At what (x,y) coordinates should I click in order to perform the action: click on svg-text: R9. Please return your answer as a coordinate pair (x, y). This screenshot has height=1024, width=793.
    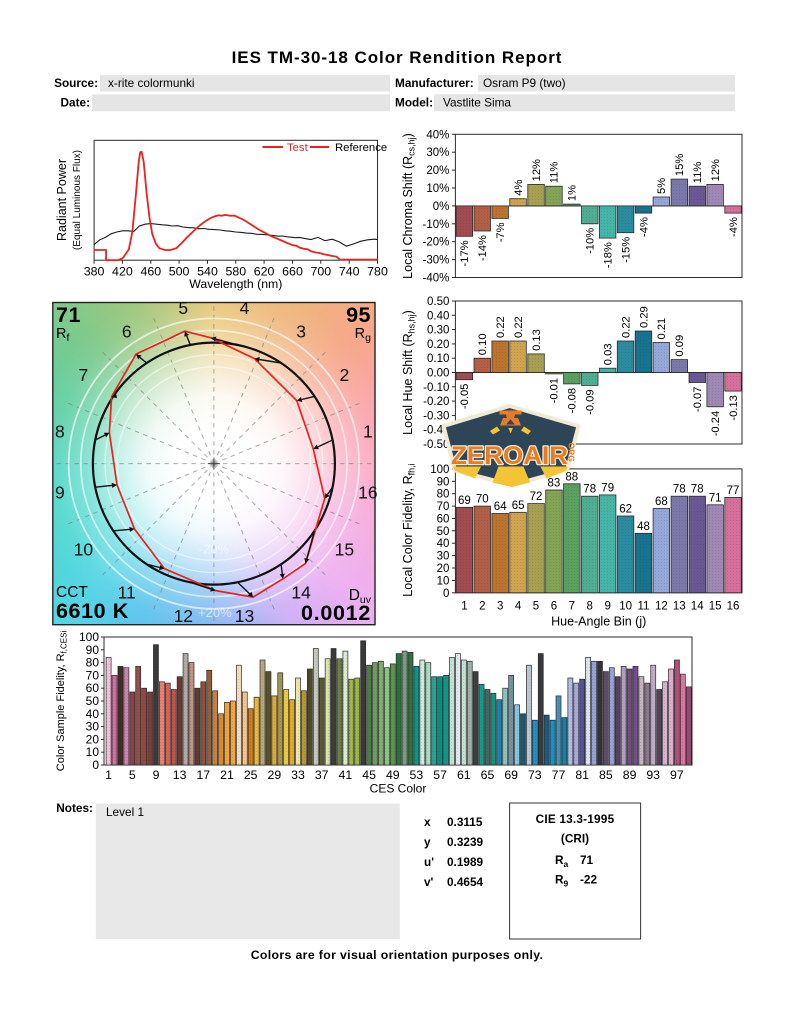
    Looking at the image, I should click on (562, 881).